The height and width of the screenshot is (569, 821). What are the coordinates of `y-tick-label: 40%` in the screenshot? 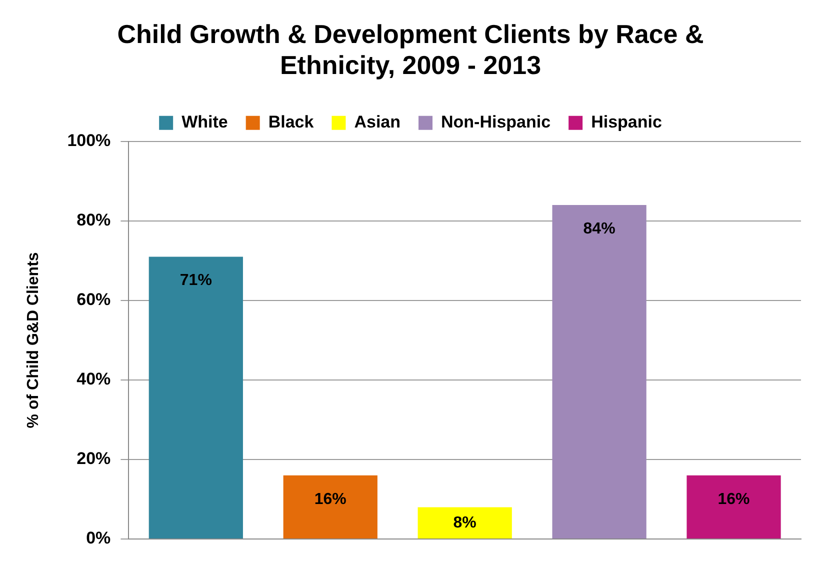 It's located at (93, 379).